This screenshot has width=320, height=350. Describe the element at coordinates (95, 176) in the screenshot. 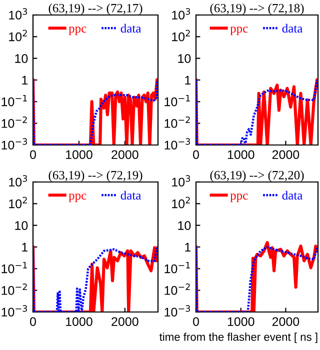

I see `chart-title: (63,19) --> (72,19)` at that location.